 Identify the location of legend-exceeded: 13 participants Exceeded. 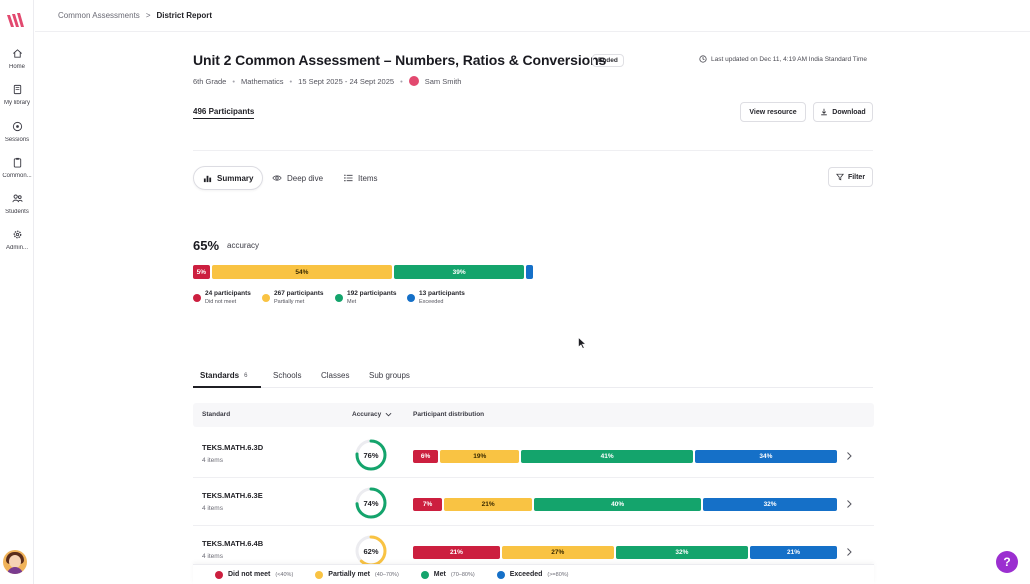
(436, 297).